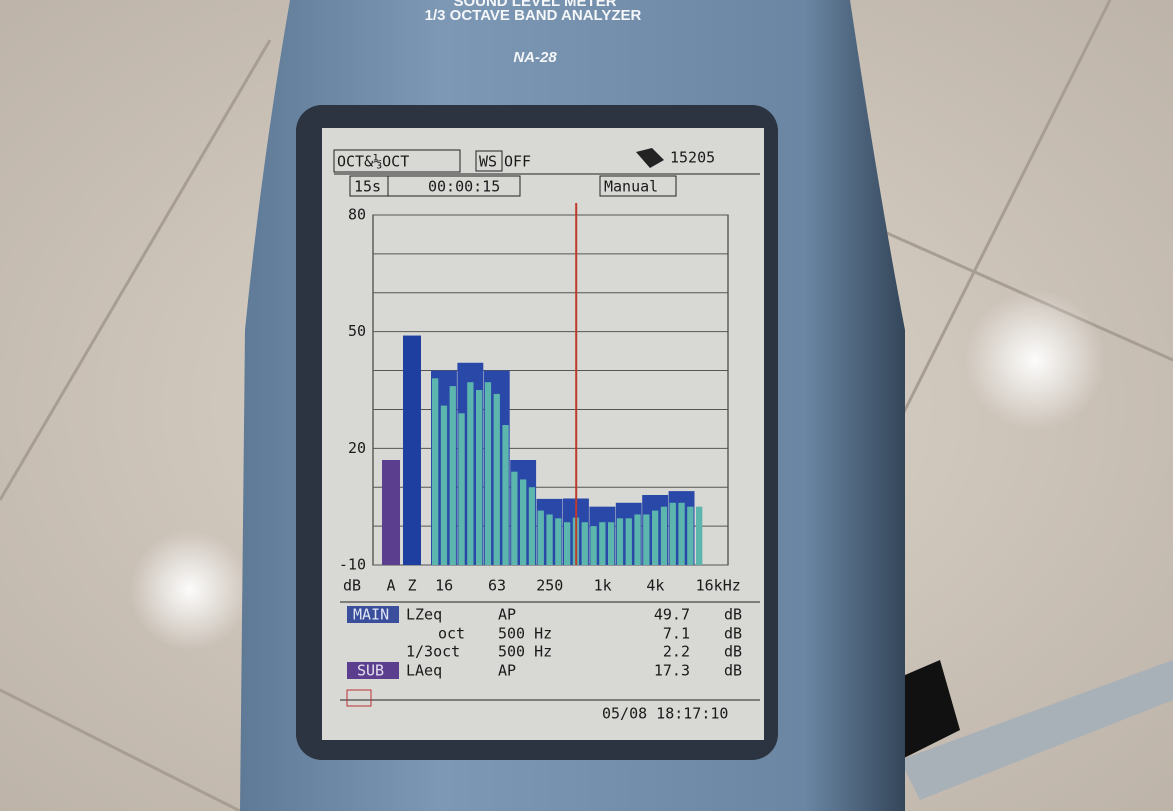 The width and height of the screenshot is (1173, 811). Describe the element at coordinates (352, 565) in the screenshot. I see `y-tick-label: -10` at that location.